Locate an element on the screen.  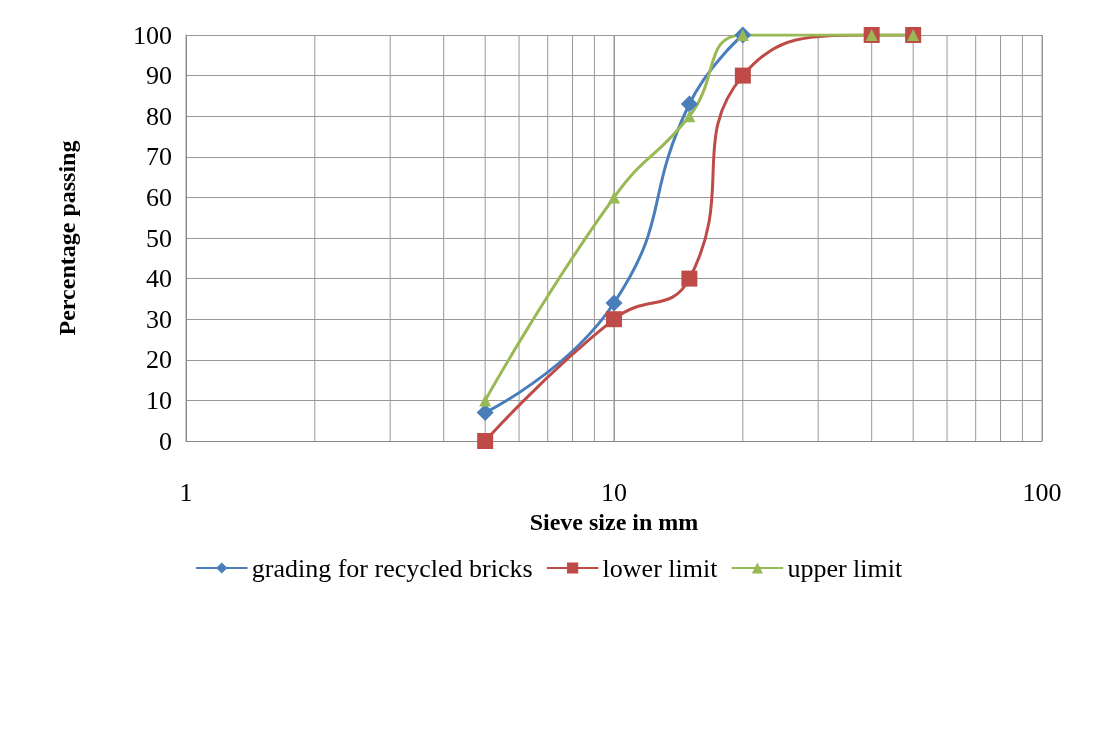
x-tick-label: 100 is located at coordinates (1042, 492).